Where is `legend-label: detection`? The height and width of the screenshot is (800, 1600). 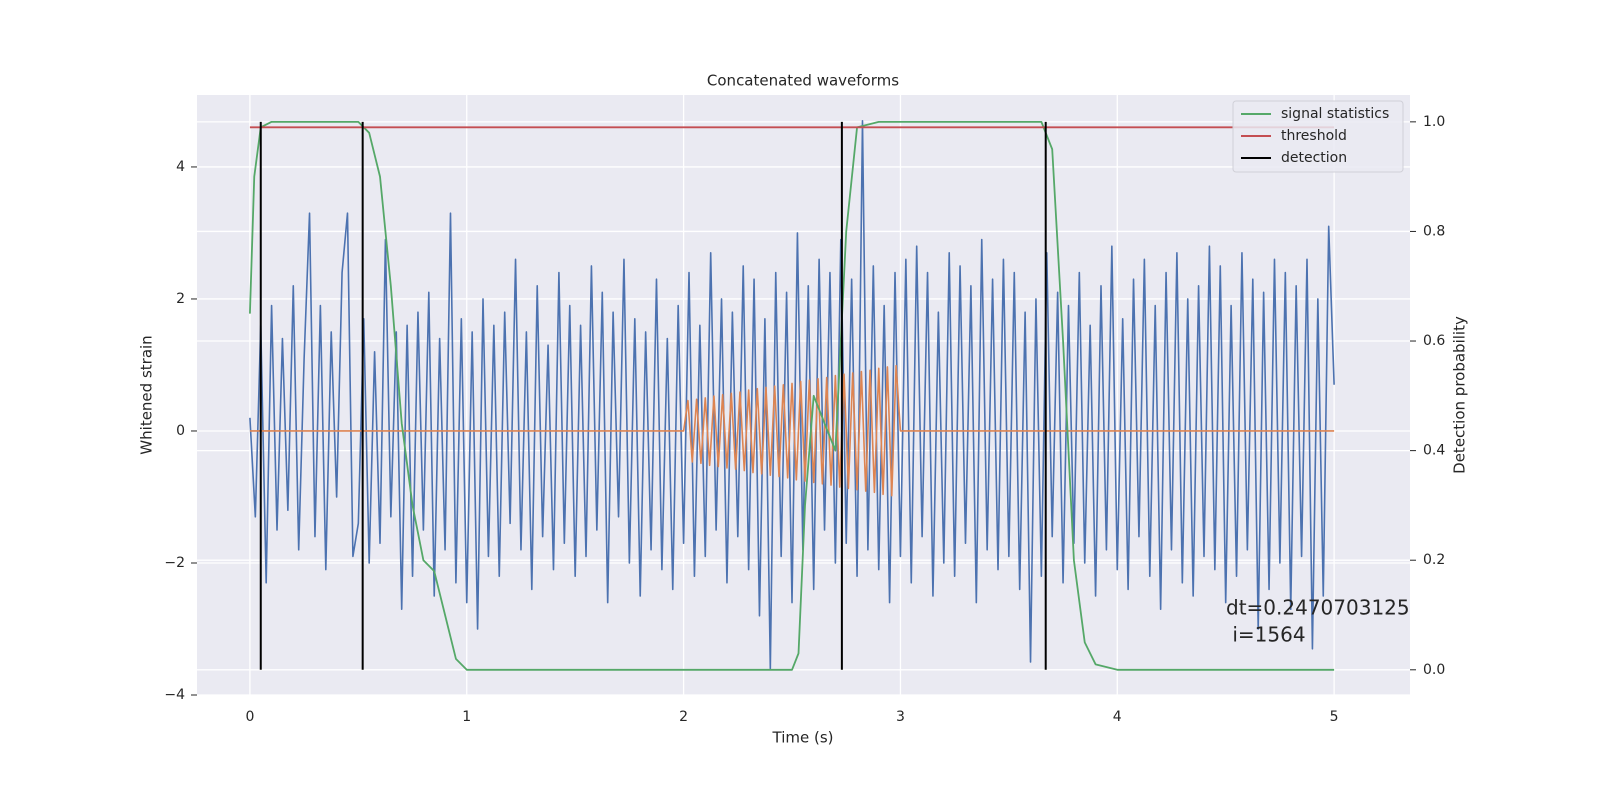
legend-label: detection is located at coordinates (1314, 158).